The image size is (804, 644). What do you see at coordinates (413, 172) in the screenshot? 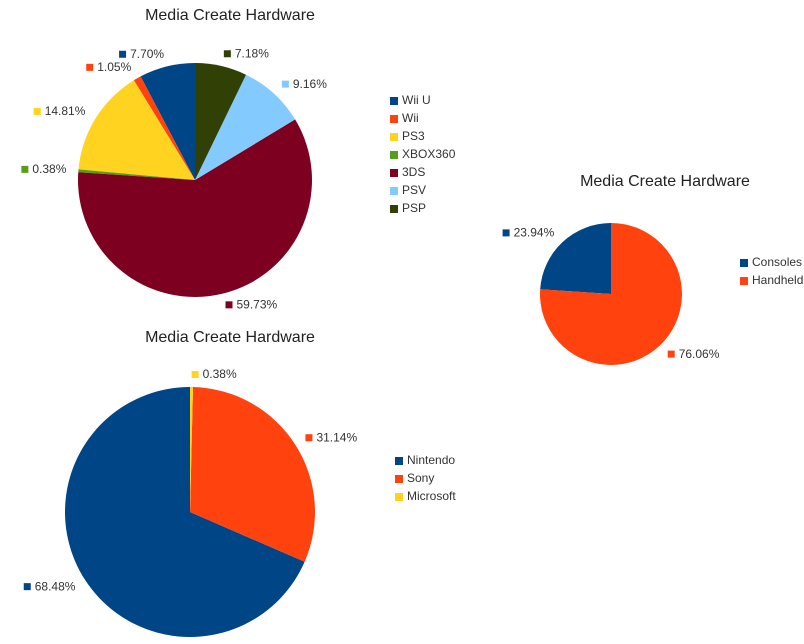
I see `legend-label: 3DS` at bounding box center [413, 172].